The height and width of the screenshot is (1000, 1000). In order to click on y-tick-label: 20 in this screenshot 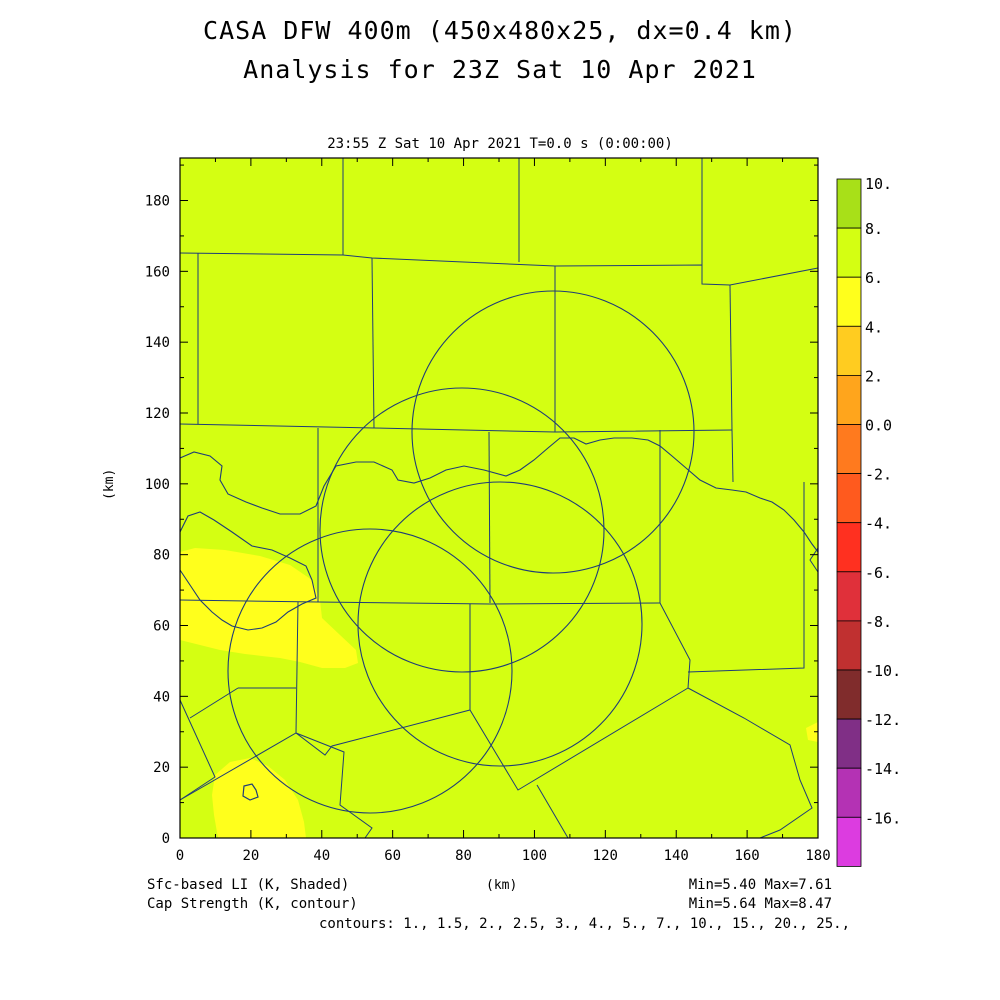, I will do `click(161, 768)`.